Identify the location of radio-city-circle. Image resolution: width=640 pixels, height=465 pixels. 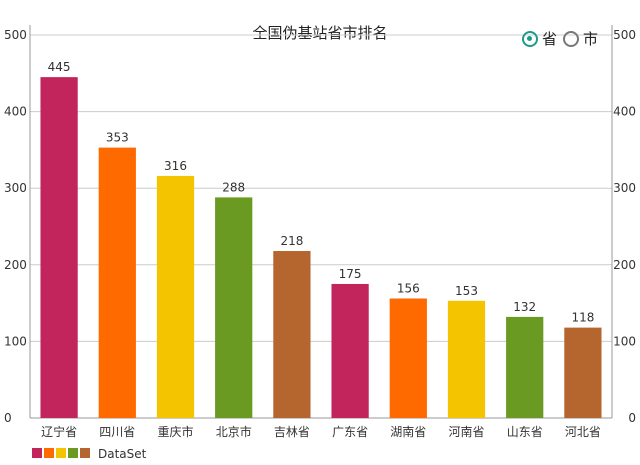
(571, 38).